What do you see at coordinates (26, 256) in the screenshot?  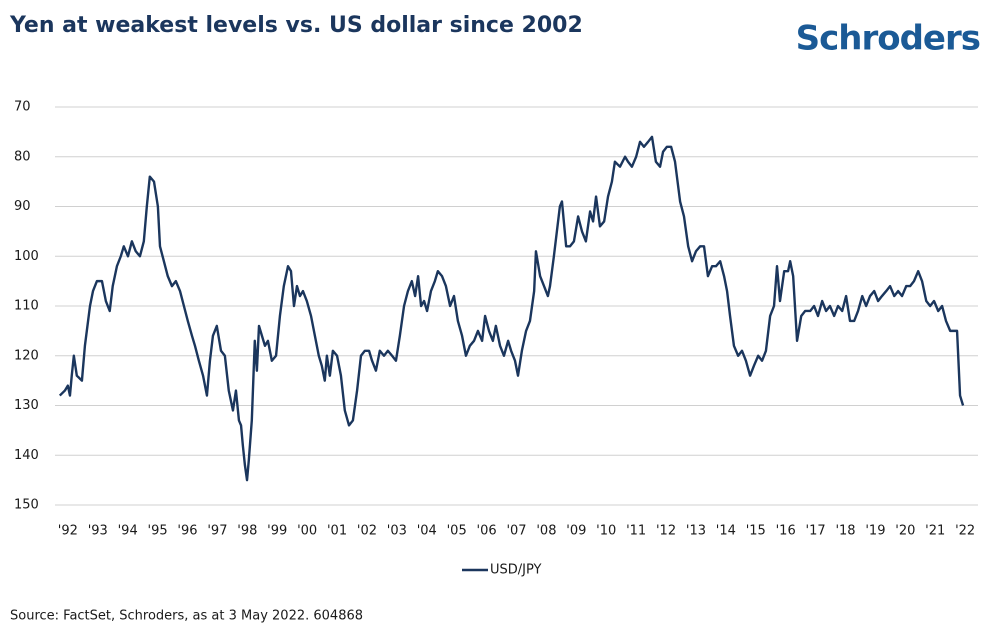 I see `y-tick-label: 100` at bounding box center [26, 256].